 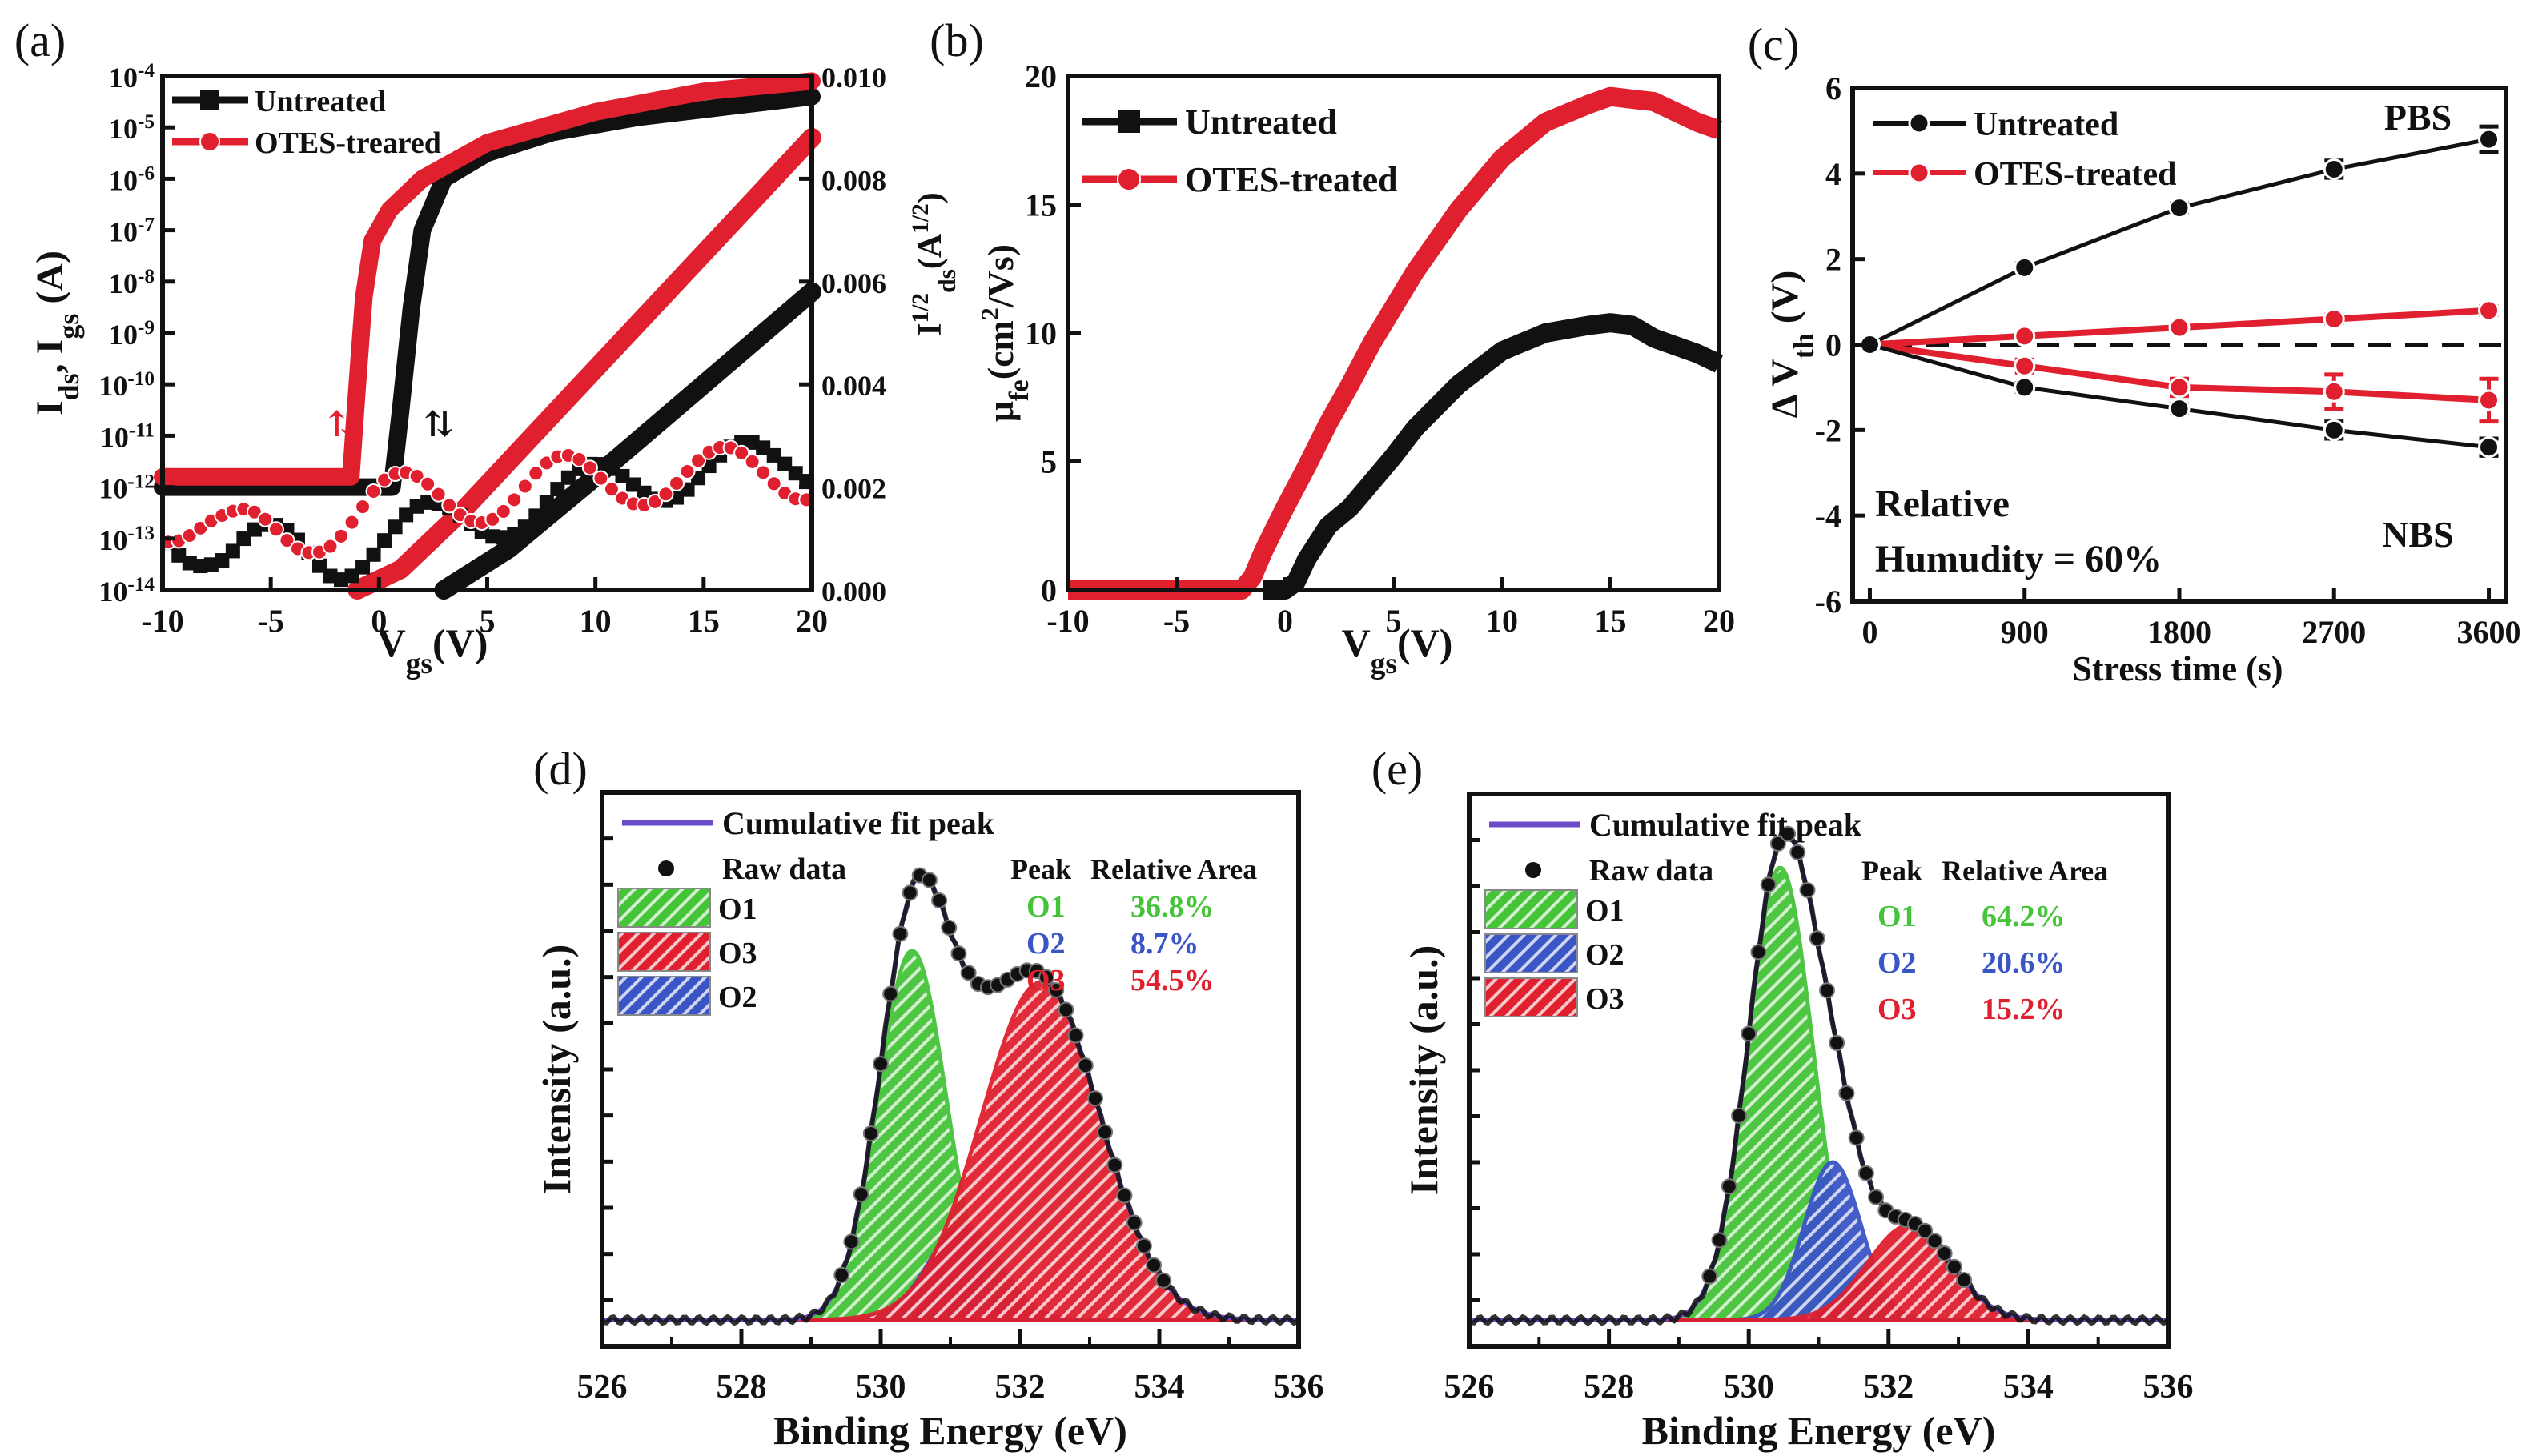 What do you see at coordinates (127, 437) in the screenshot?
I see `y-tick-label: 10-11` at bounding box center [127, 437].